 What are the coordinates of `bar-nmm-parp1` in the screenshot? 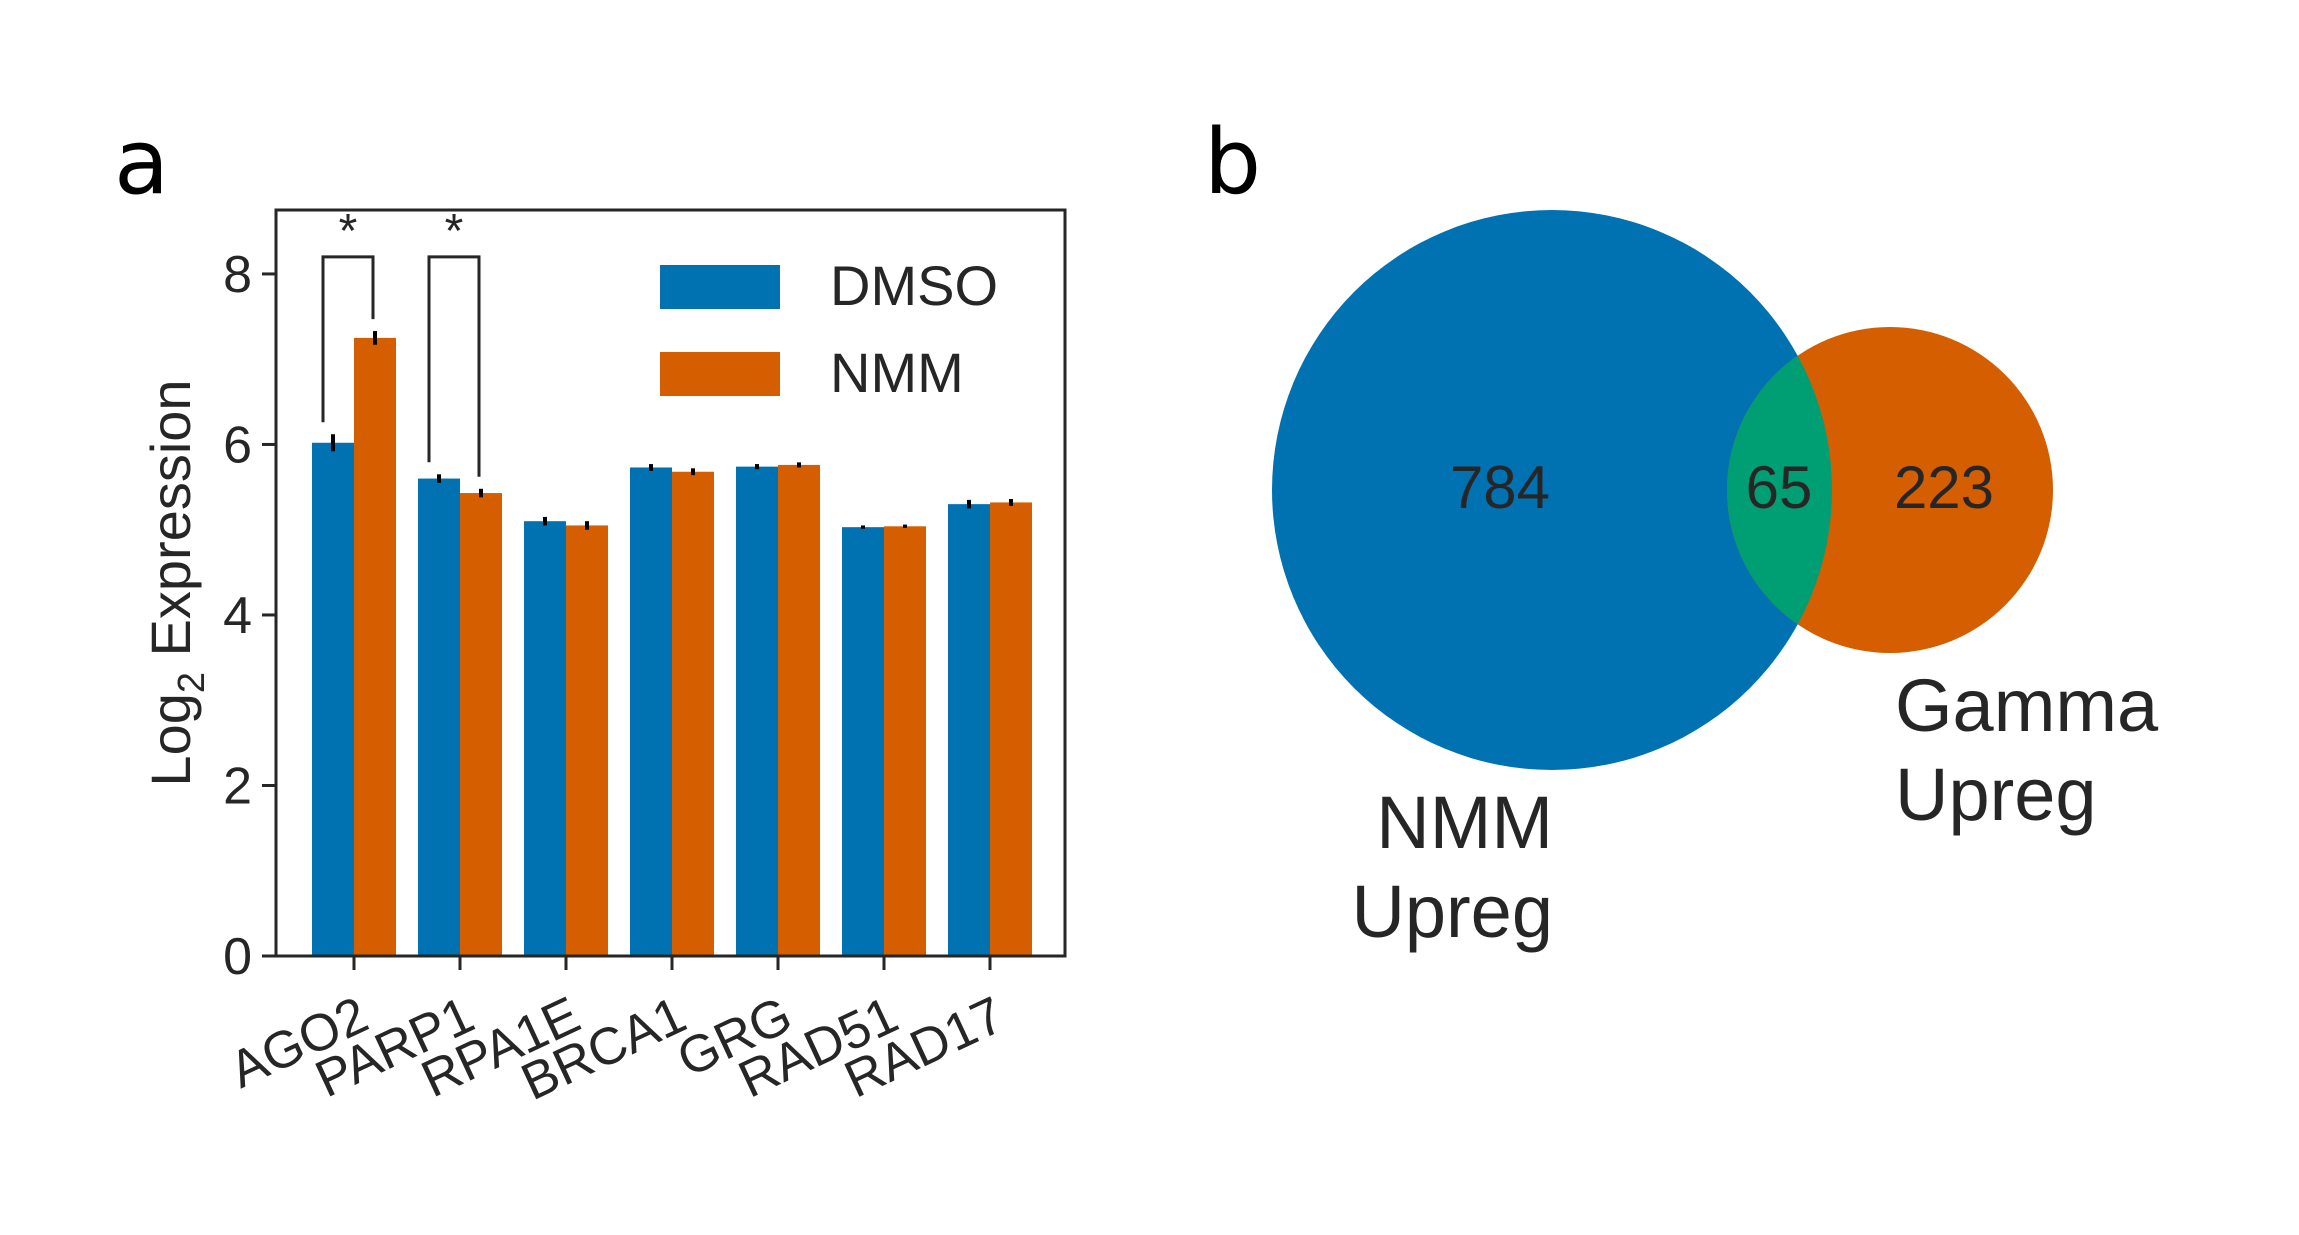 It's located at (481, 724).